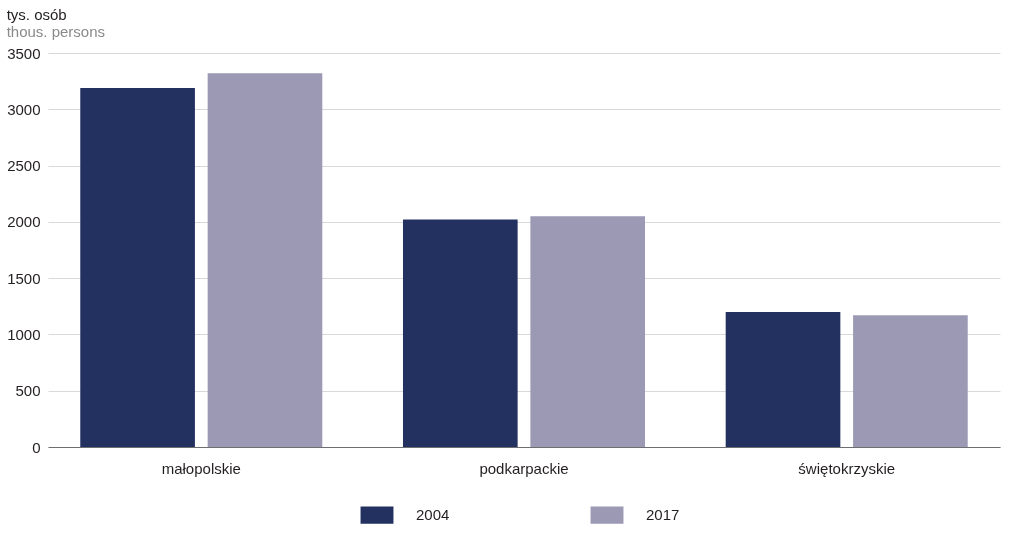  Describe the element at coordinates (36, 14) in the screenshot. I see `chart-title: tys. osób` at that location.